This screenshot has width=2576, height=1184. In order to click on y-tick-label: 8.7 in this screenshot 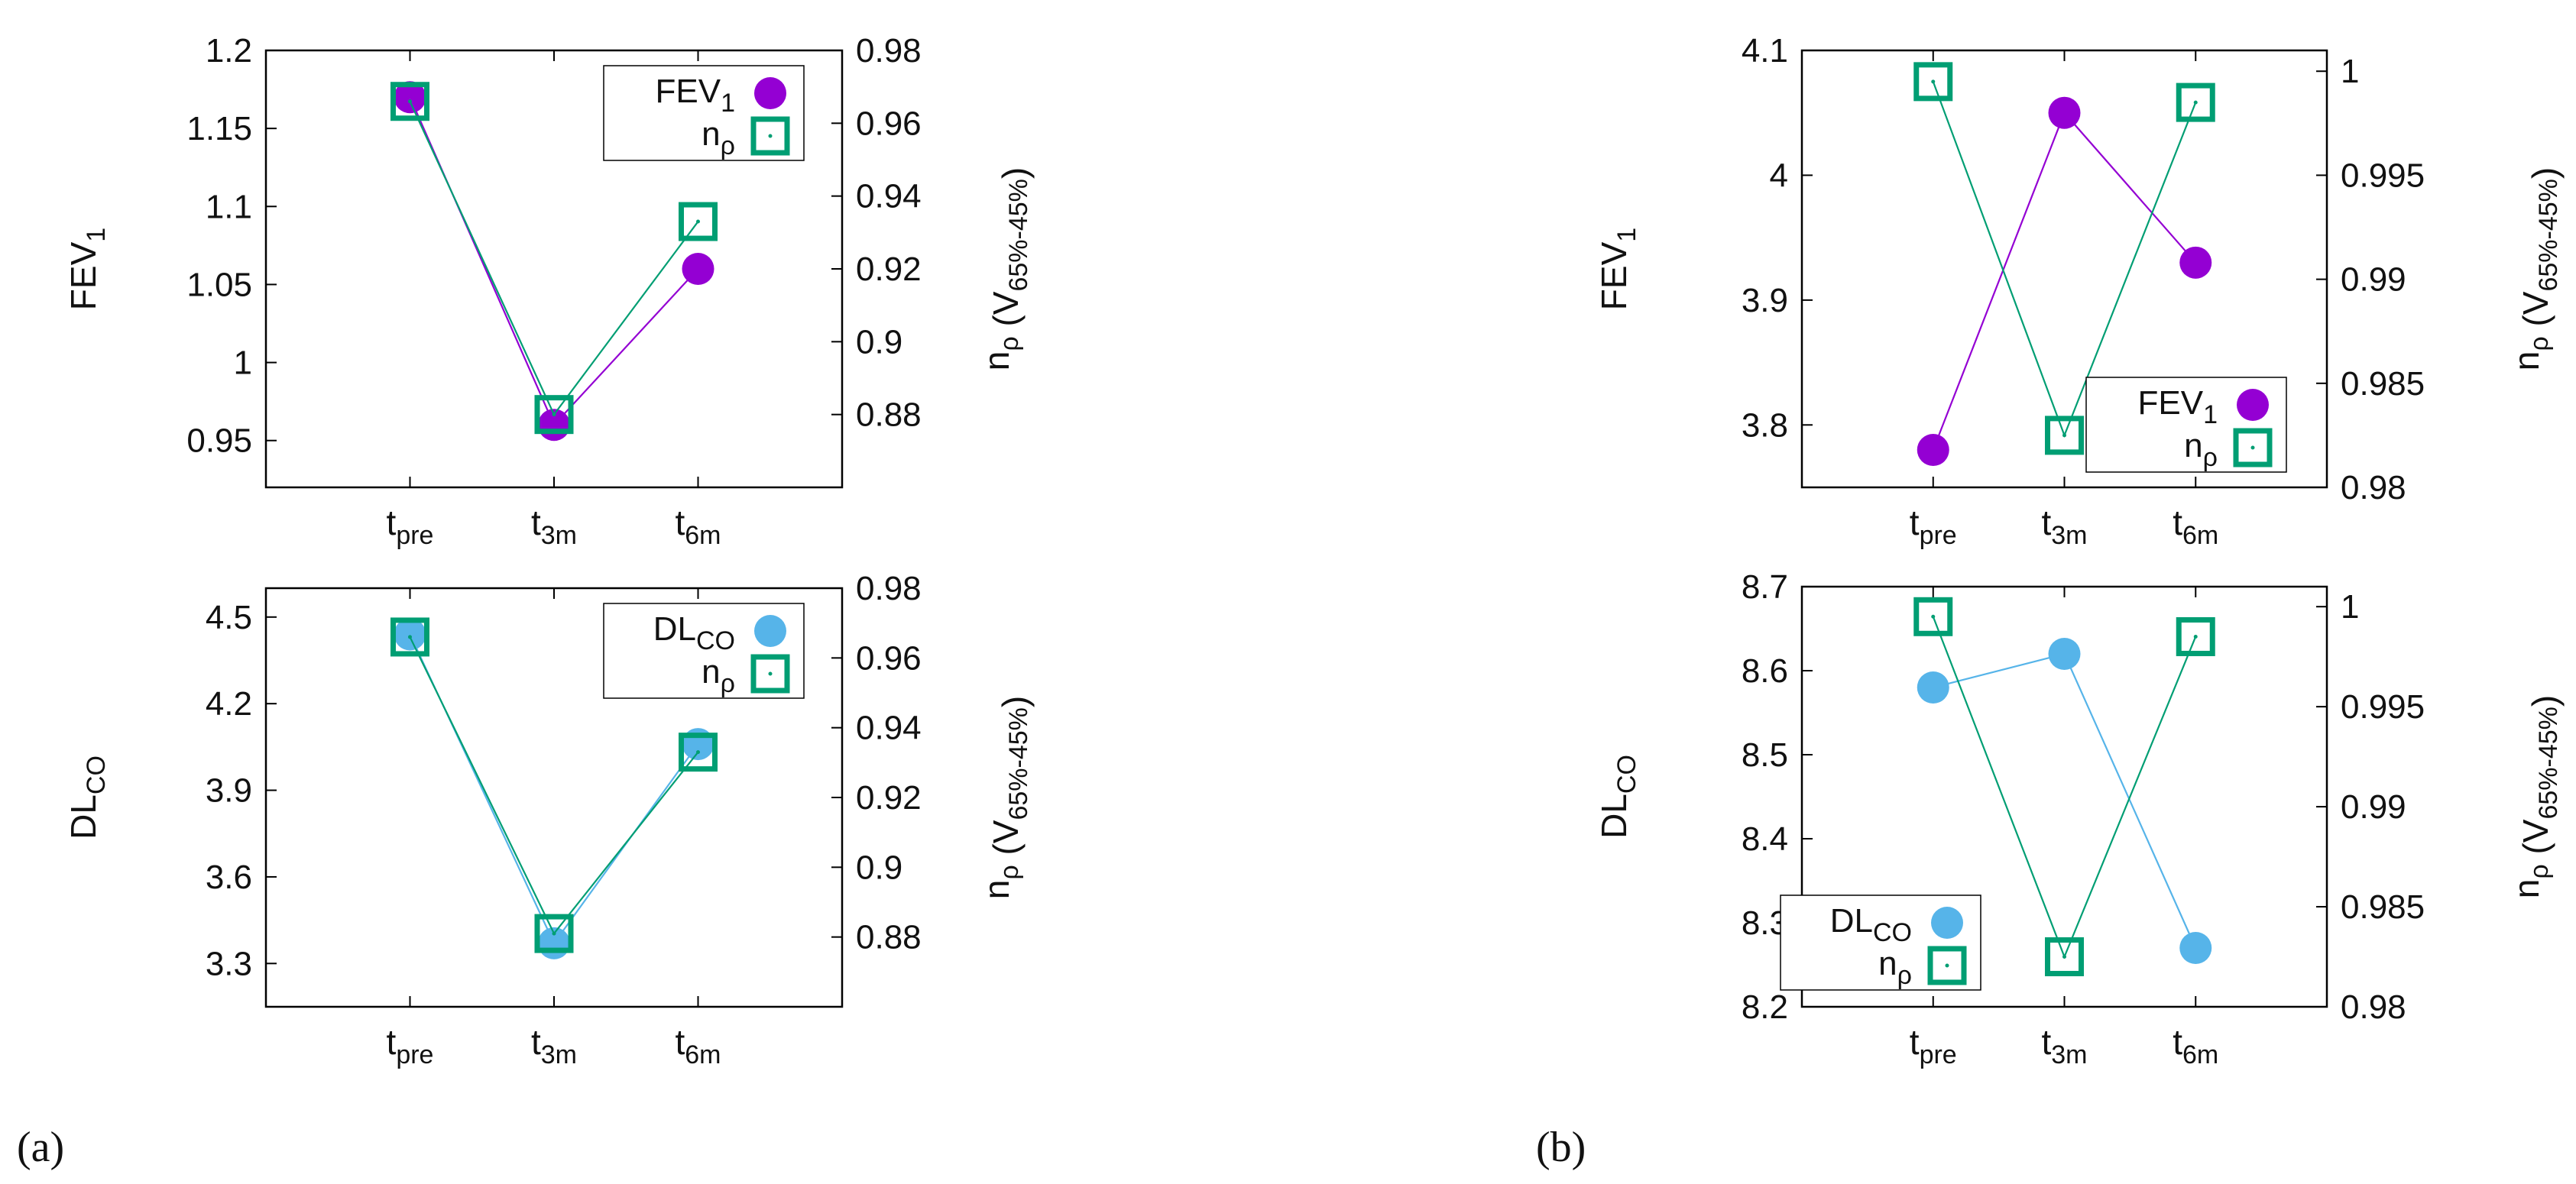, I will do `click(1765, 587)`.